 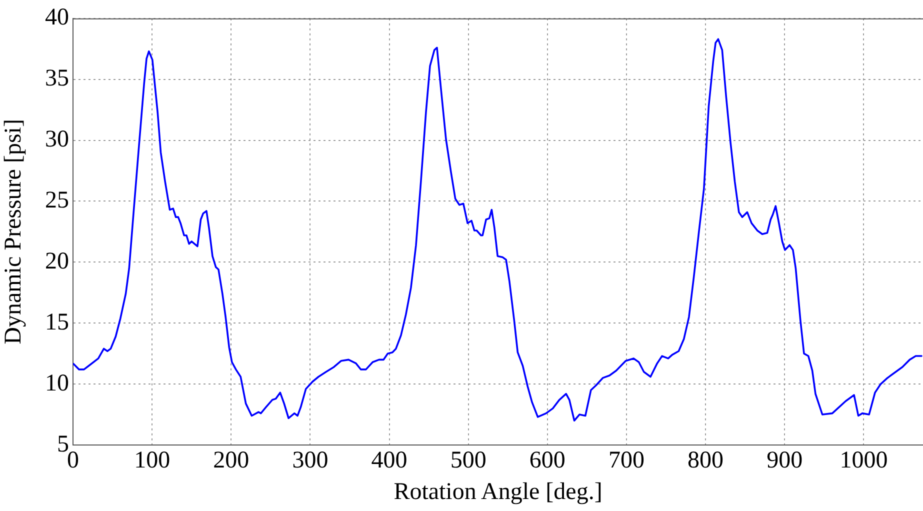 What do you see at coordinates (231, 461) in the screenshot?
I see `x-tick-label: 200` at bounding box center [231, 461].